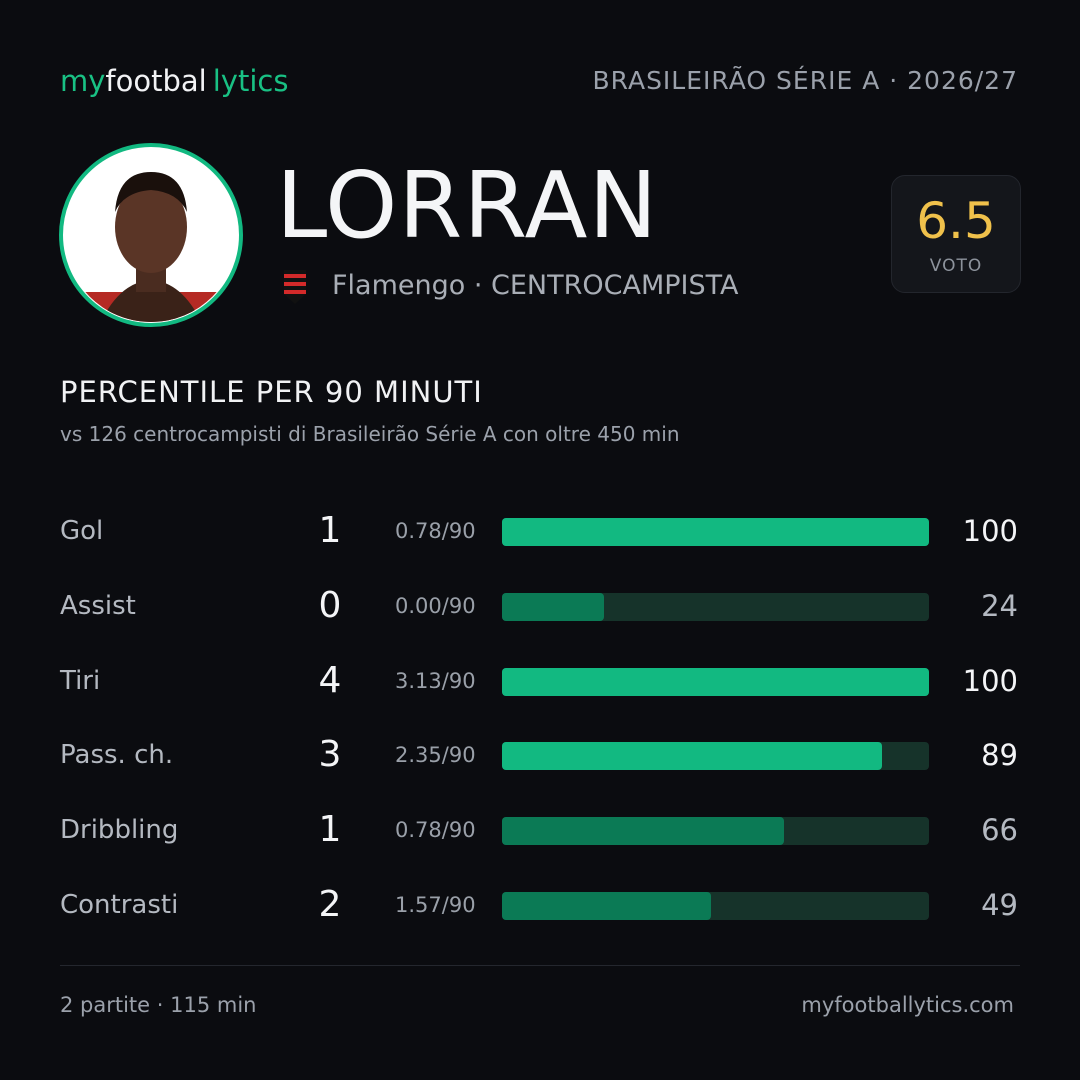 The image size is (1080, 1080). Describe the element at coordinates (435, 605) in the screenshot. I see `stat-per90: 0.00/90` at that location.